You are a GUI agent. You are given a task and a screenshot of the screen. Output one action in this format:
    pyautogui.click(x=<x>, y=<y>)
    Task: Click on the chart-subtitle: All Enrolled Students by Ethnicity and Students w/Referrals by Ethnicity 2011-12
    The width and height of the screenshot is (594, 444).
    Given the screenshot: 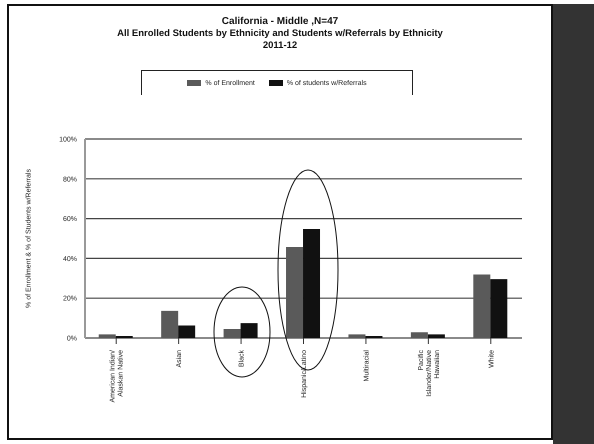 What is the action you would take?
    pyautogui.click(x=280, y=40)
    